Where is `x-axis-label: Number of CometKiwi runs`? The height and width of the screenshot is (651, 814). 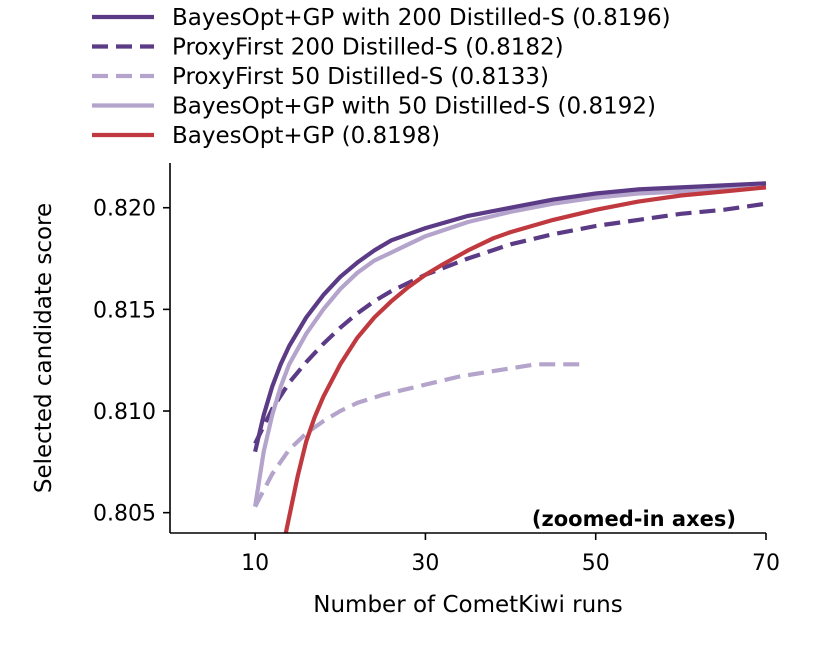
x-axis-label: Number of CometKiwi runs is located at coordinates (467, 605).